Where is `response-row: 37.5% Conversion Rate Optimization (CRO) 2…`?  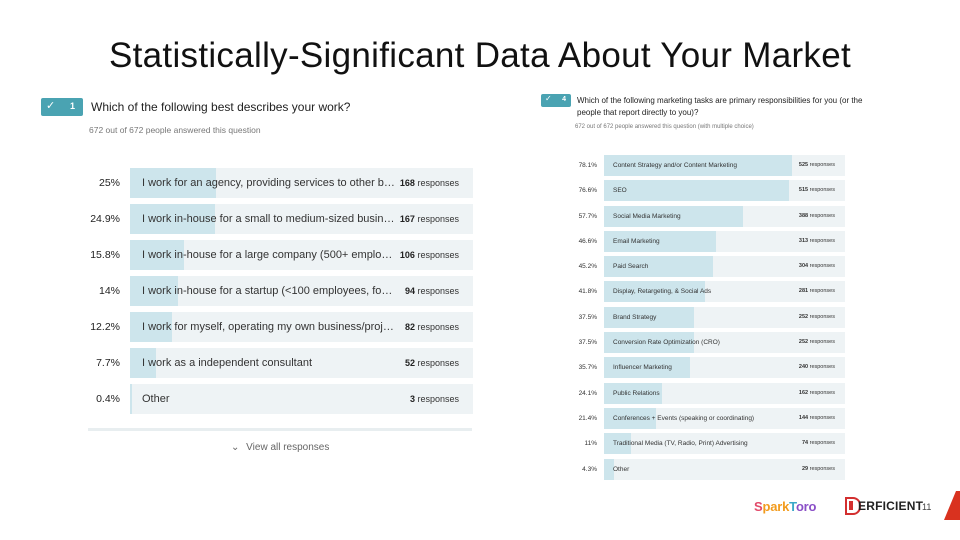 response-row: 37.5% Conversion Rate Optimization (CRO) 2… is located at coordinates (700, 343).